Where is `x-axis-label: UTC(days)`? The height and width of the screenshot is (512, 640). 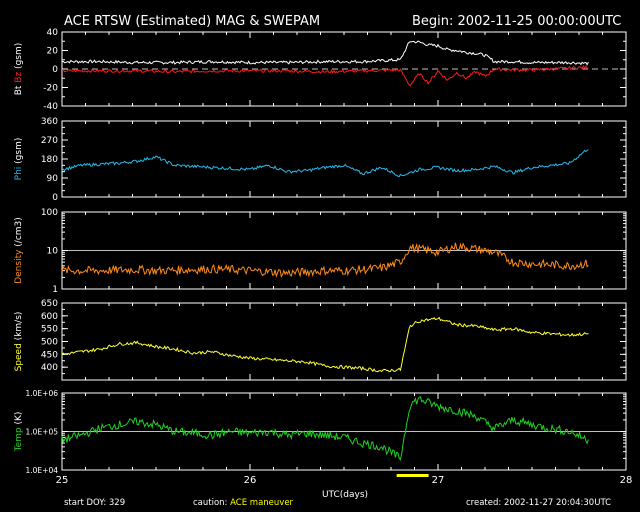 x-axis-label: UTC(days) is located at coordinates (345, 495).